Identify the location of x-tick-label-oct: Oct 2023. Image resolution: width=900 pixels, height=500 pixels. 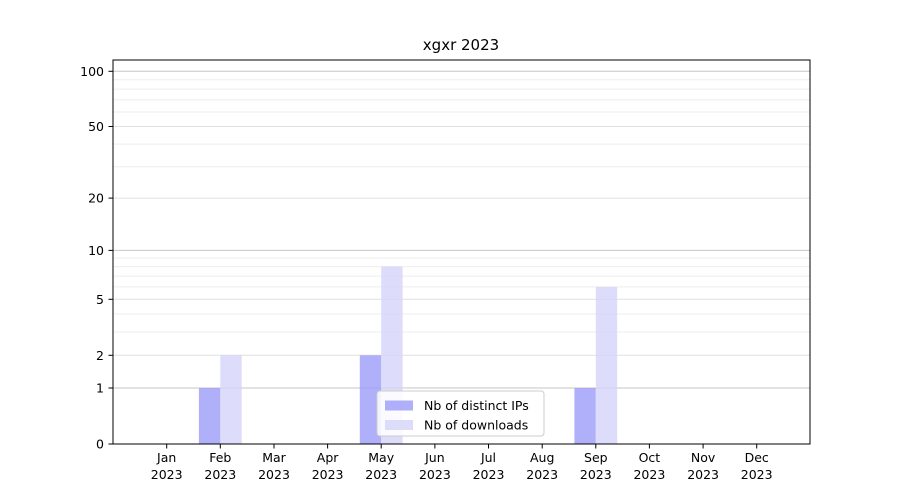
(649, 466).